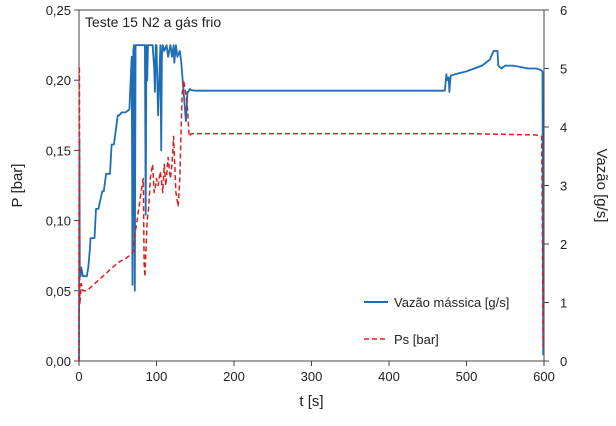 Image resolution: width=616 pixels, height=426 pixels. What do you see at coordinates (436, 321) in the screenshot?
I see `legend: Vazão mássica [g/s] Ps [bar]` at bounding box center [436, 321].